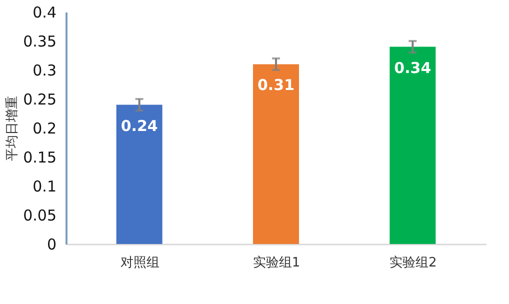  Describe the element at coordinates (39, 157) in the screenshot. I see `y-tick-label: 0.15` at that location.